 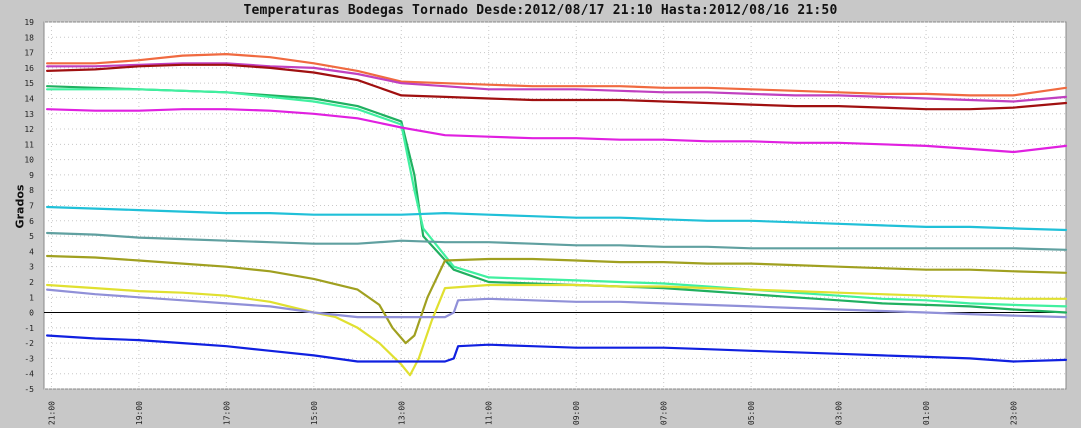 I want to click on x-tick-label: 15:00, so click(x=314, y=413).